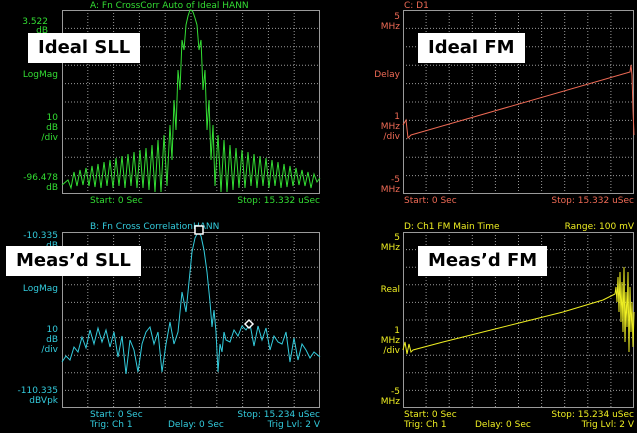  I want to click on trace-c-y-top: 5, so click(397, 17).